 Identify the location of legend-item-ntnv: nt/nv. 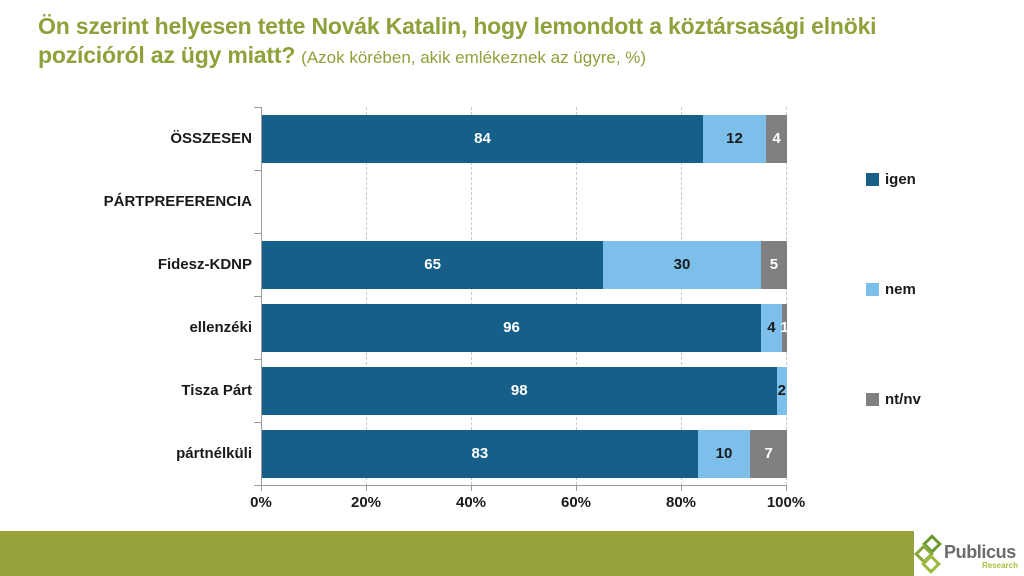
(893, 399).